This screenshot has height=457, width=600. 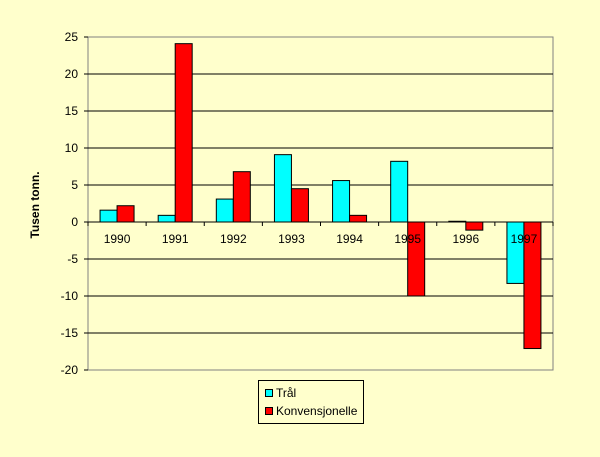 I want to click on y-tick-label: 25, so click(x=72, y=37).